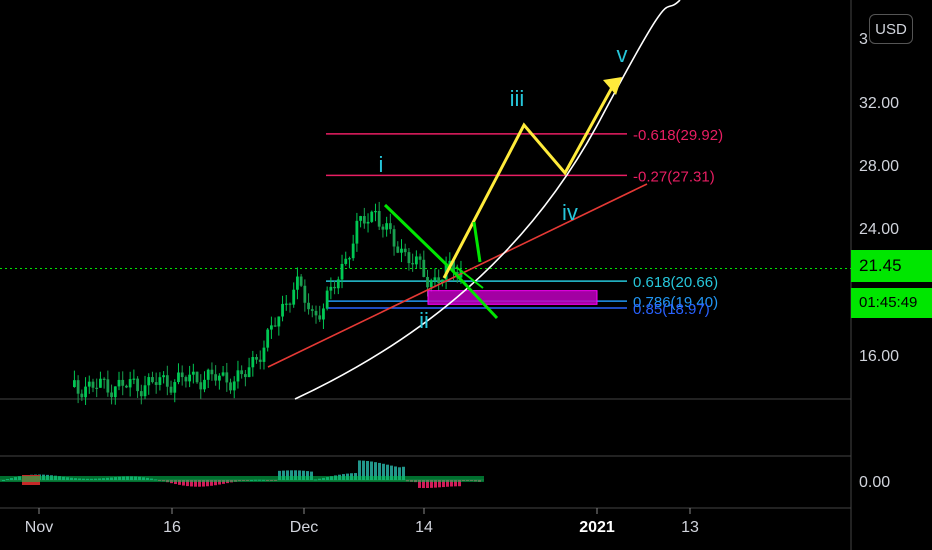 The image size is (932, 550). I want to click on price-tick-label: 32.00, so click(879, 103).